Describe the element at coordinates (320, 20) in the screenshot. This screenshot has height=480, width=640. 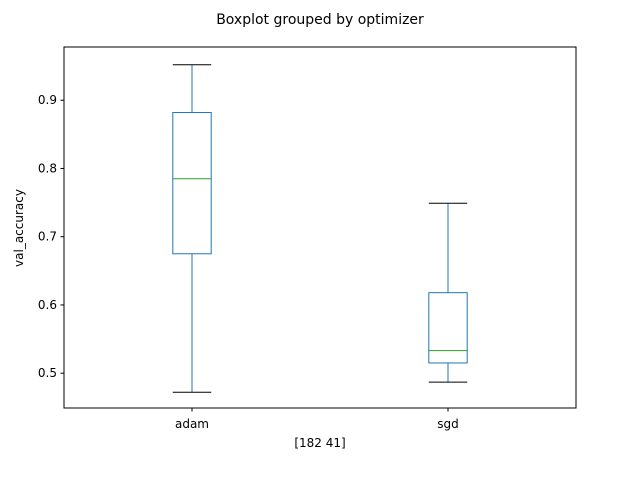
I see `chart-title: Boxplot grouped by optimizer` at that location.